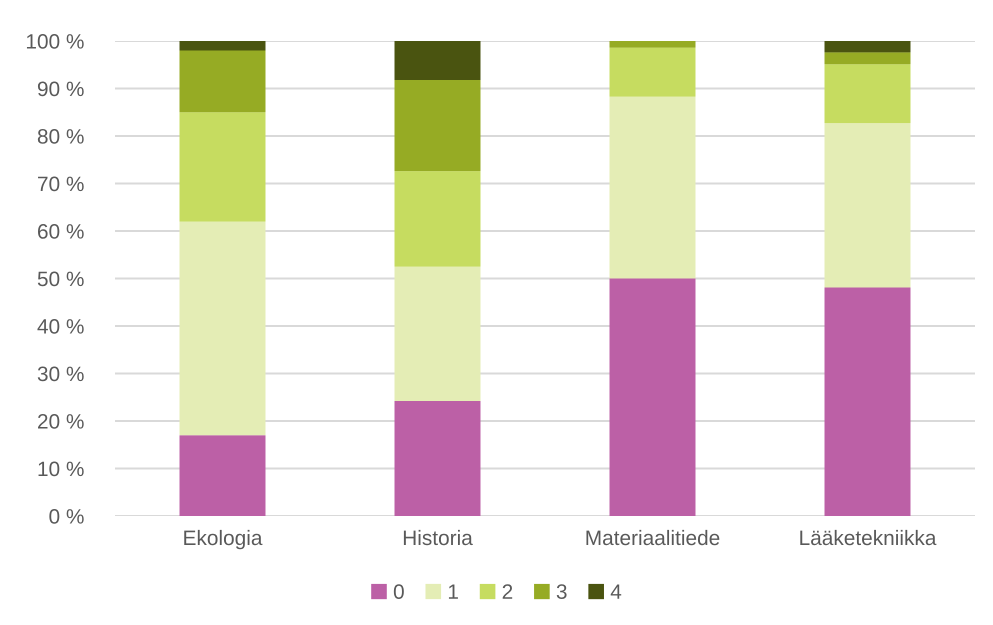  I want to click on x-tick-label: Materiaalitiede, so click(653, 538).